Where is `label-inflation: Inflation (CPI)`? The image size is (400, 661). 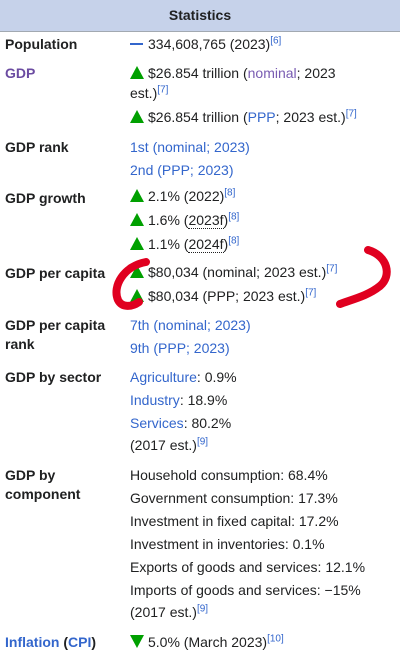 label-inflation: Inflation (CPI) is located at coordinates (50, 642).